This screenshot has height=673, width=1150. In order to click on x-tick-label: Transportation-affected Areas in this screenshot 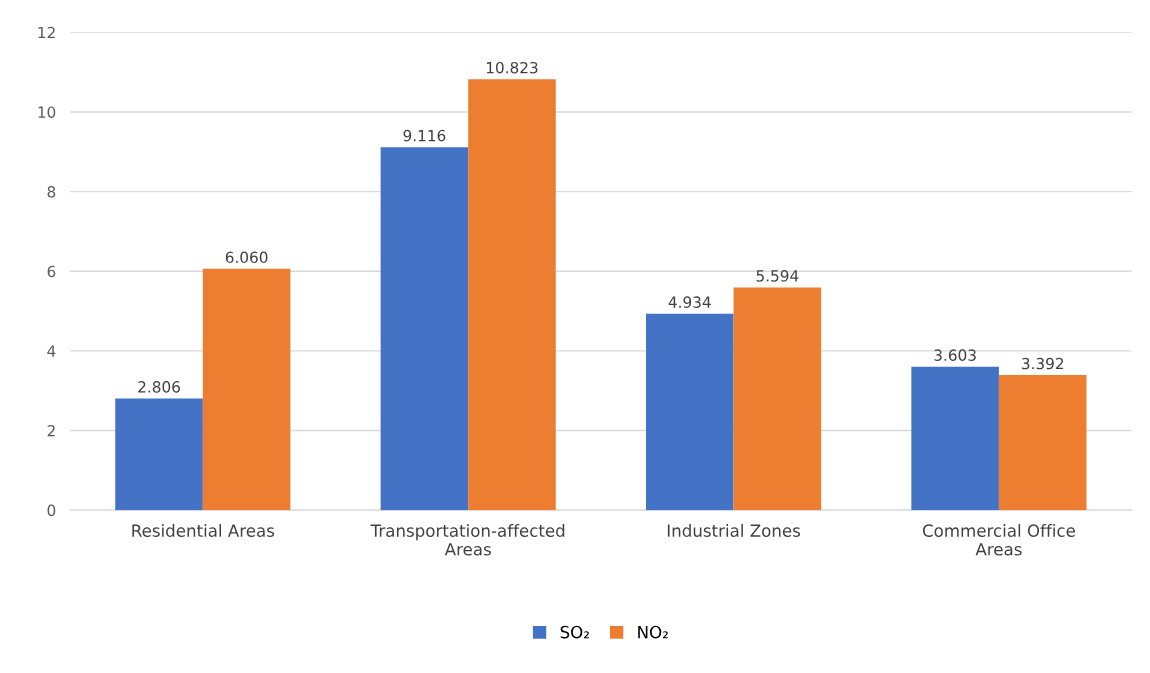, I will do `click(467, 540)`.